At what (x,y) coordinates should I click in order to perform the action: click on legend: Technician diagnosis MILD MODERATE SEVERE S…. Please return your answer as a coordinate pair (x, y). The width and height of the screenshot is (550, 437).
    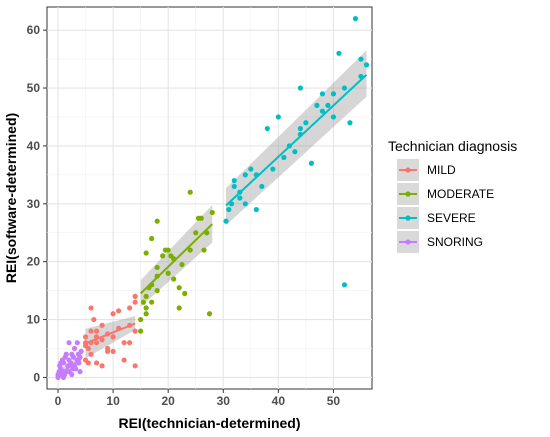
    Looking at the image, I should click on (452, 195).